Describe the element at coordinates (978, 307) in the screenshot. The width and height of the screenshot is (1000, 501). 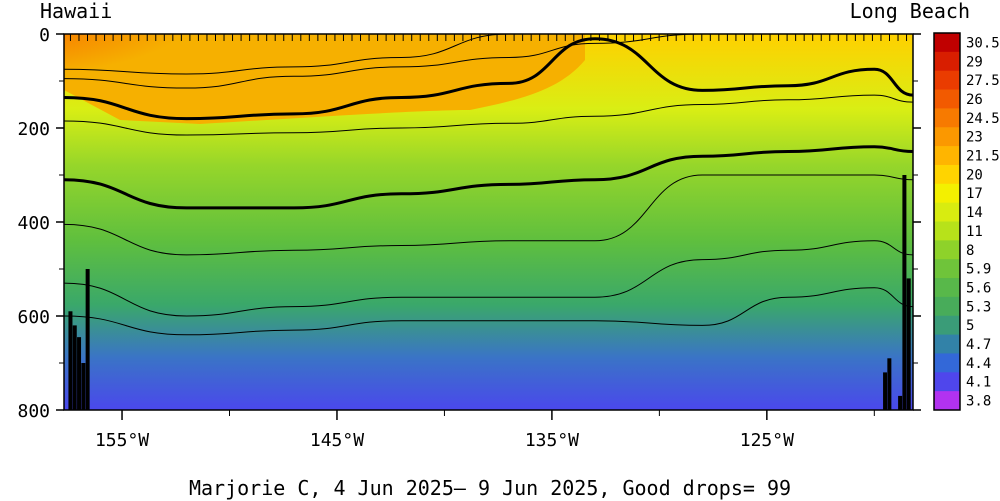
I see `colorbar-label-14: 5.3` at that location.